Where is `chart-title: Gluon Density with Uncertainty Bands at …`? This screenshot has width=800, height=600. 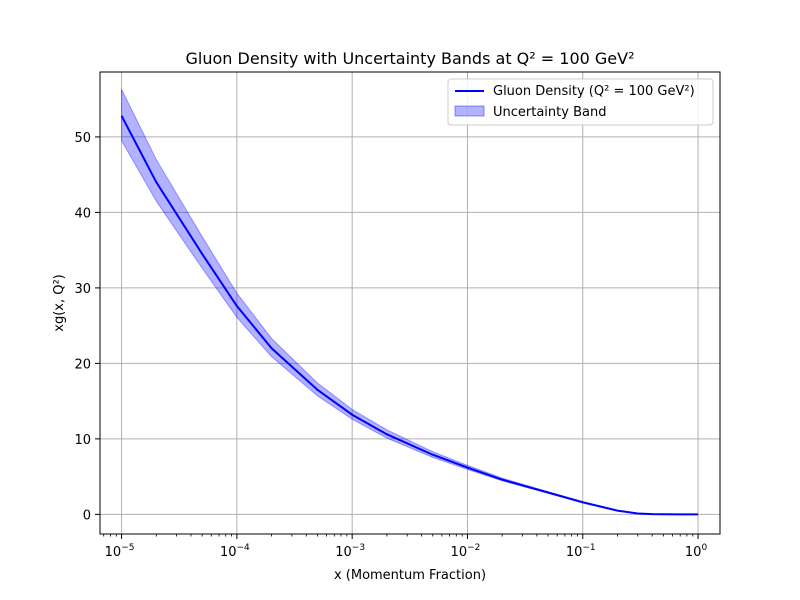 chart-title: Gluon Density with Uncertainty Bands at … is located at coordinates (410, 58).